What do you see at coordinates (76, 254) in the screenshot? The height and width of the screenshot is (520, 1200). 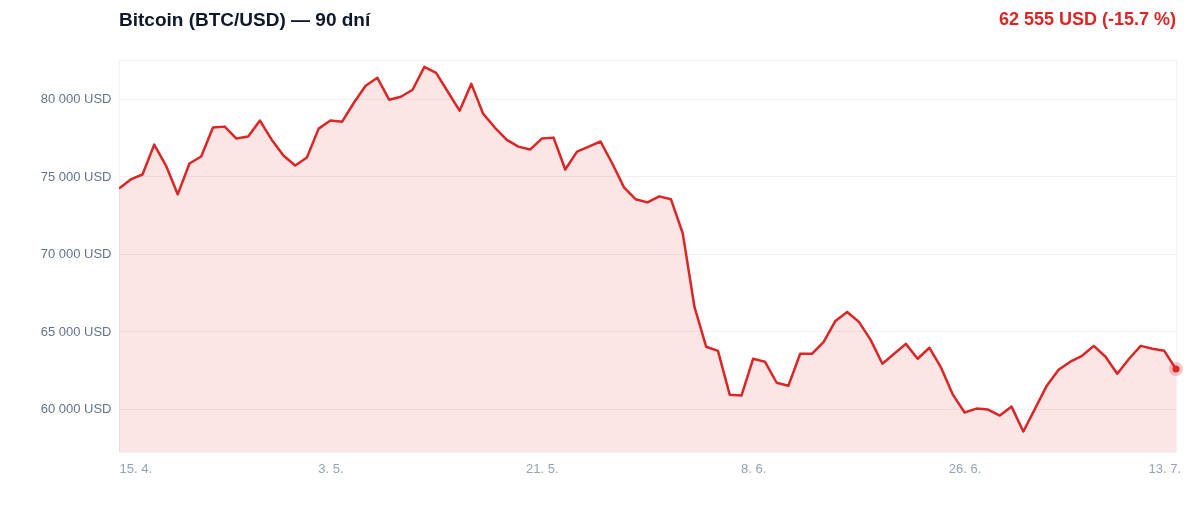 I see `y-tick-label: 70 000 USD` at bounding box center [76, 254].